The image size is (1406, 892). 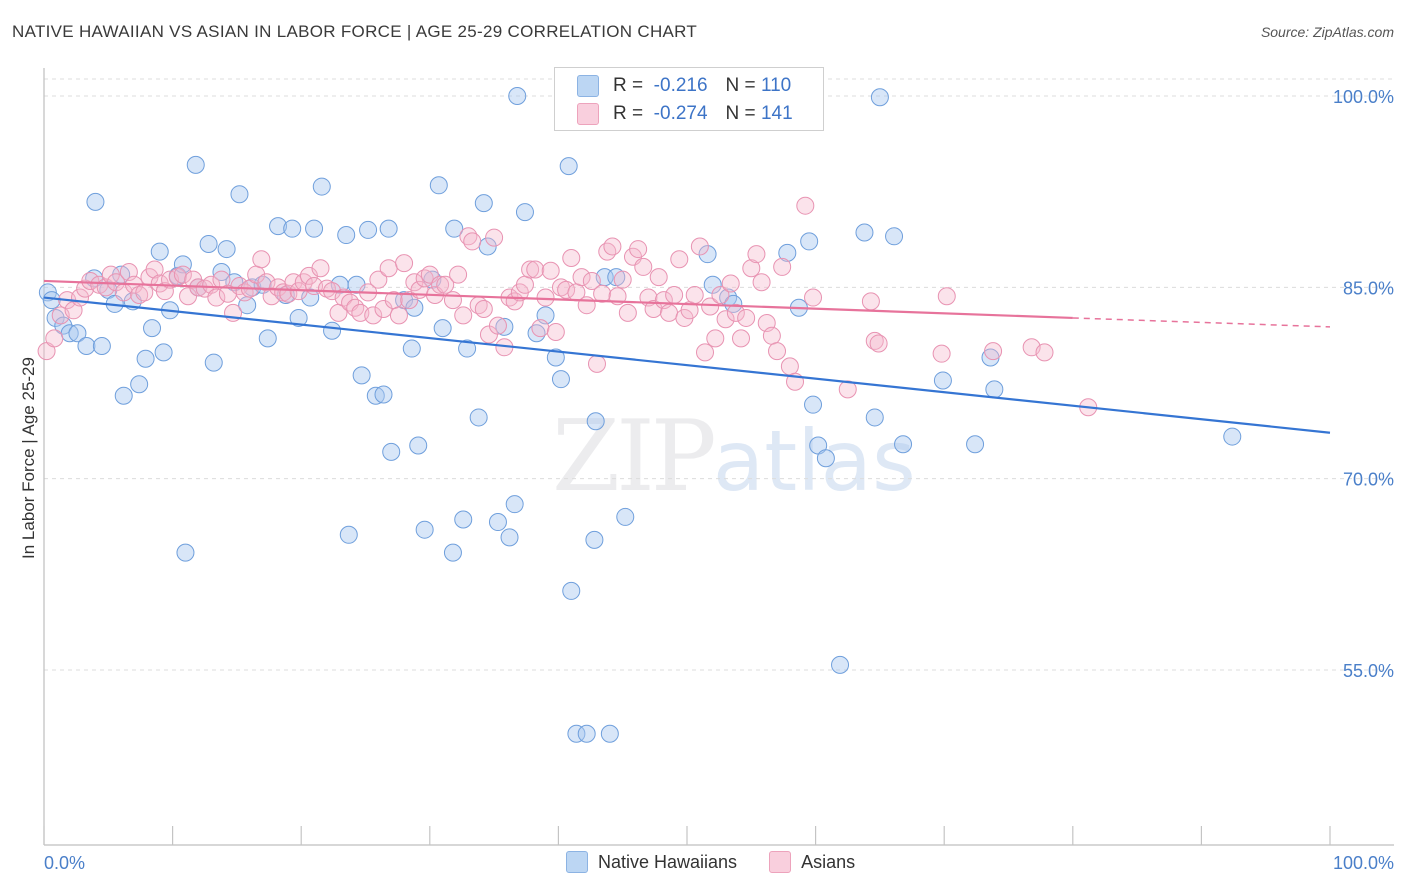 I want to click on series-legend-native-hawaiians: Native Hawaiians, so click(x=651, y=862).